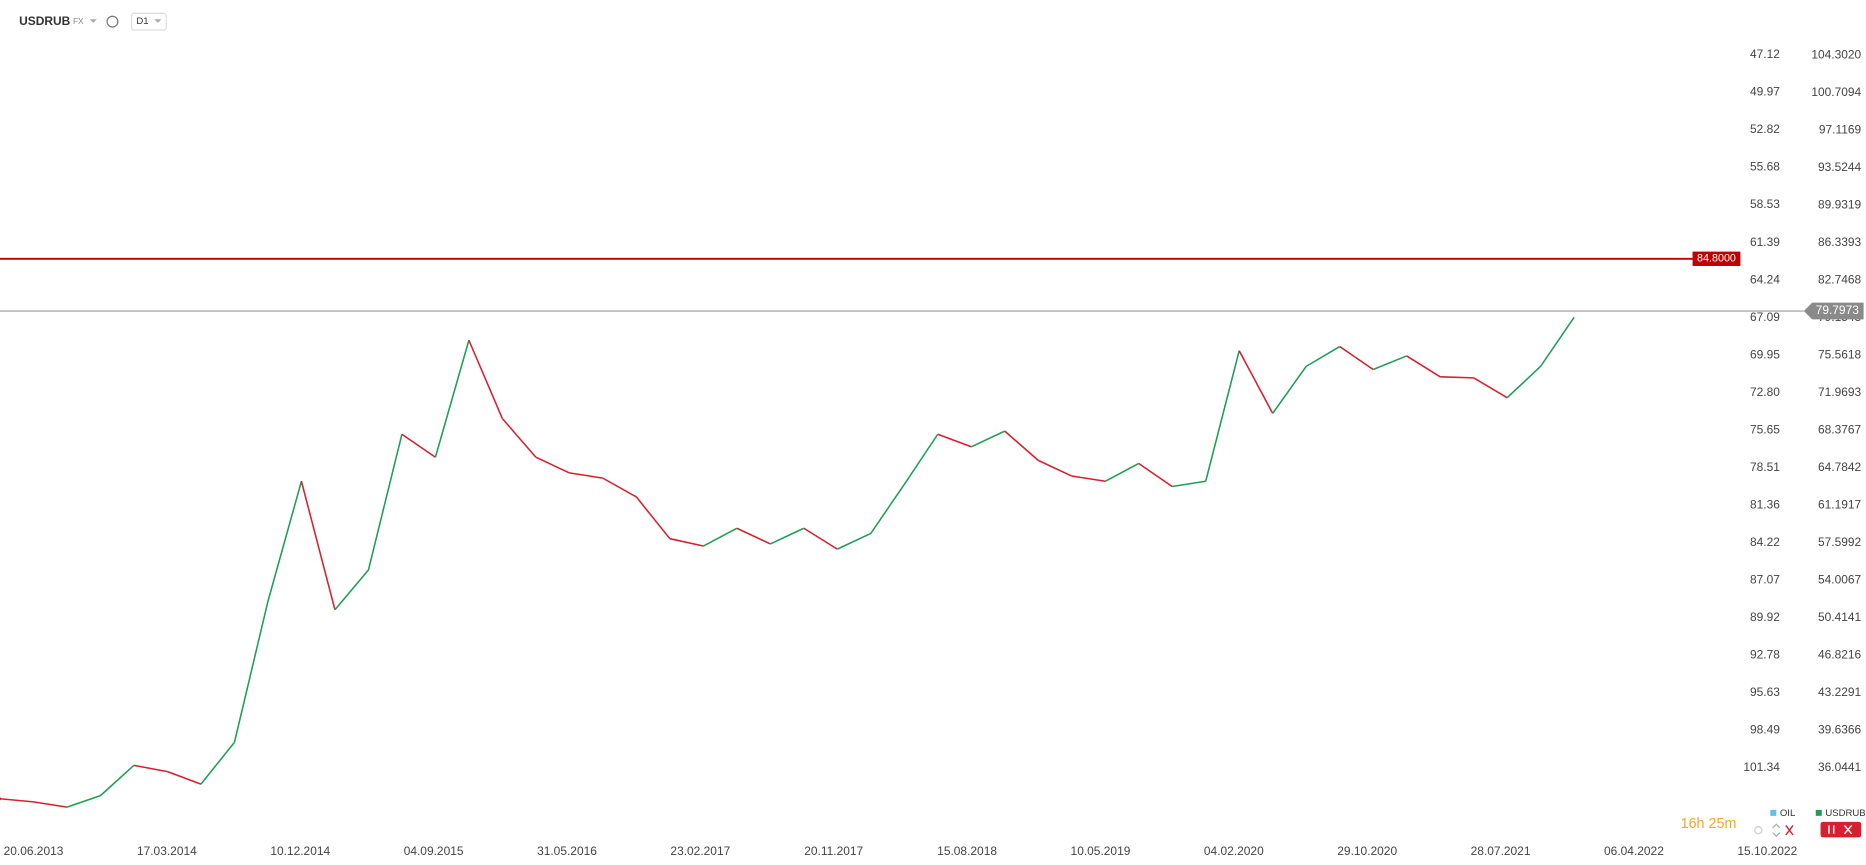 The image size is (1866, 865). I want to click on y-tick-label: 54.0067, so click(1840, 580).